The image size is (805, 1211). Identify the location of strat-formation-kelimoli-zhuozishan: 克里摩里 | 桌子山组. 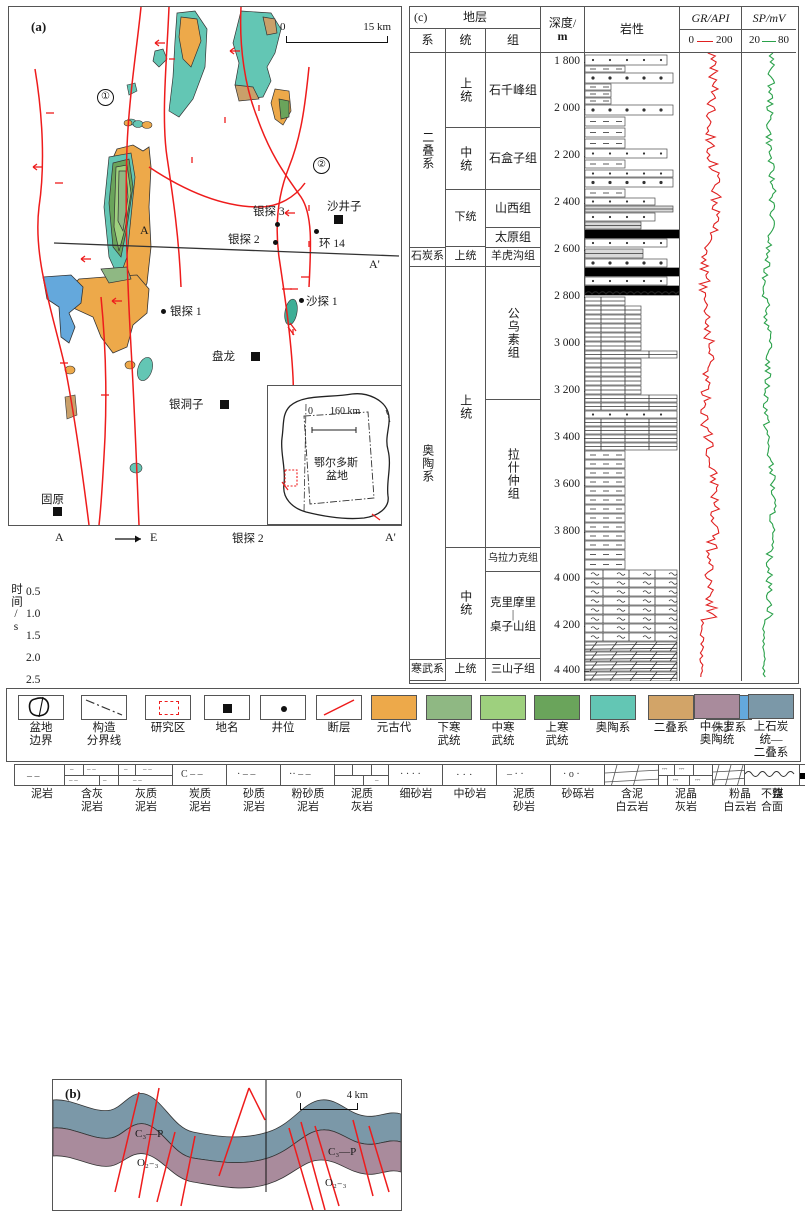
(513, 615).